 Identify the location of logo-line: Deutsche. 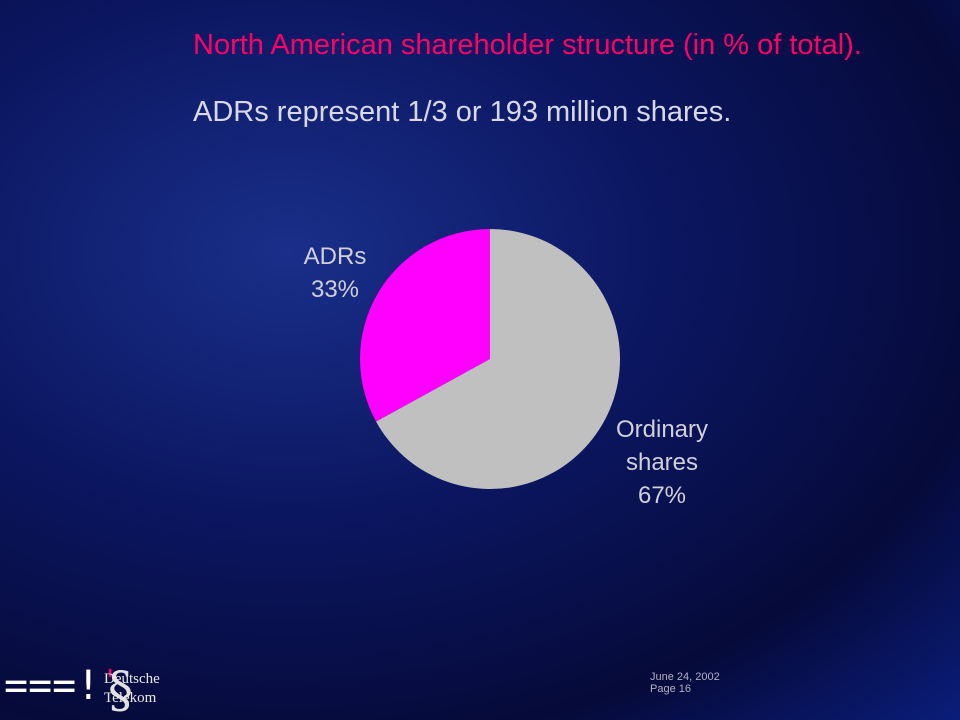
(132, 679).